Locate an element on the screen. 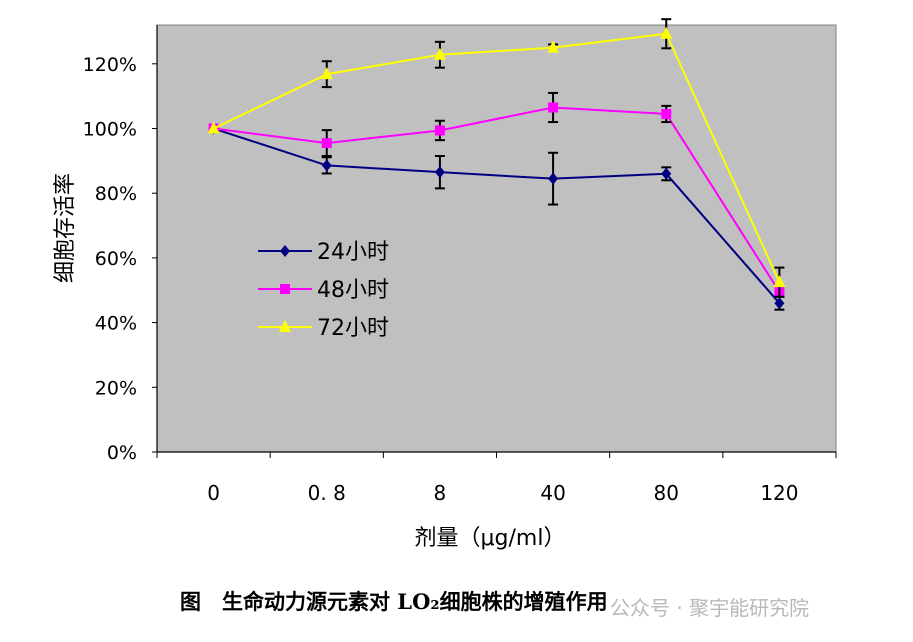  y-axis-label: 细胞存活率 is located at coordinates (65, 228).